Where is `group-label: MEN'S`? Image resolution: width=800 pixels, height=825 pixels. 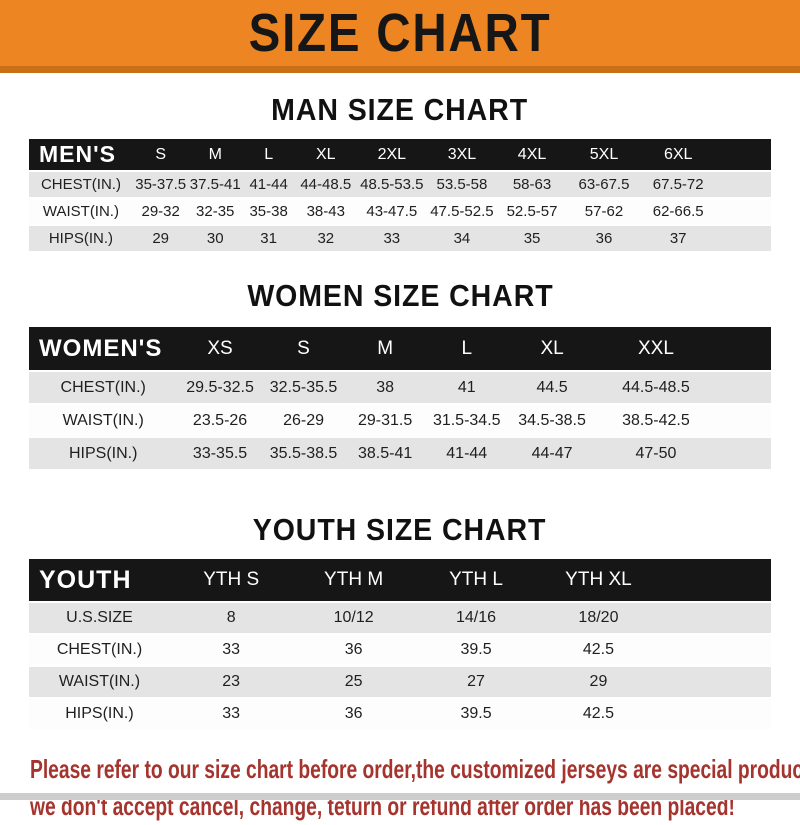
group-label: MEN'S is located at coordinates (81, 155).